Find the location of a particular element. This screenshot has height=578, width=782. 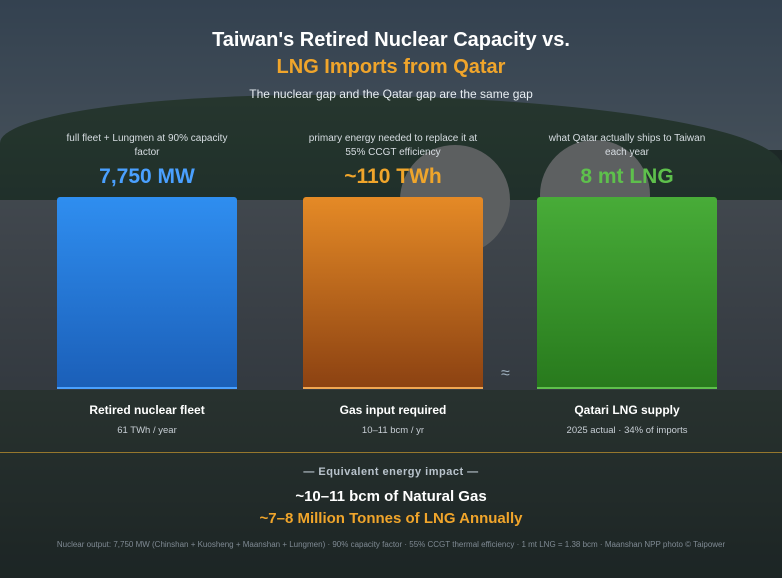

bar-sublabel: 10–11 bcm / yr is located at coordinates (393, 430).